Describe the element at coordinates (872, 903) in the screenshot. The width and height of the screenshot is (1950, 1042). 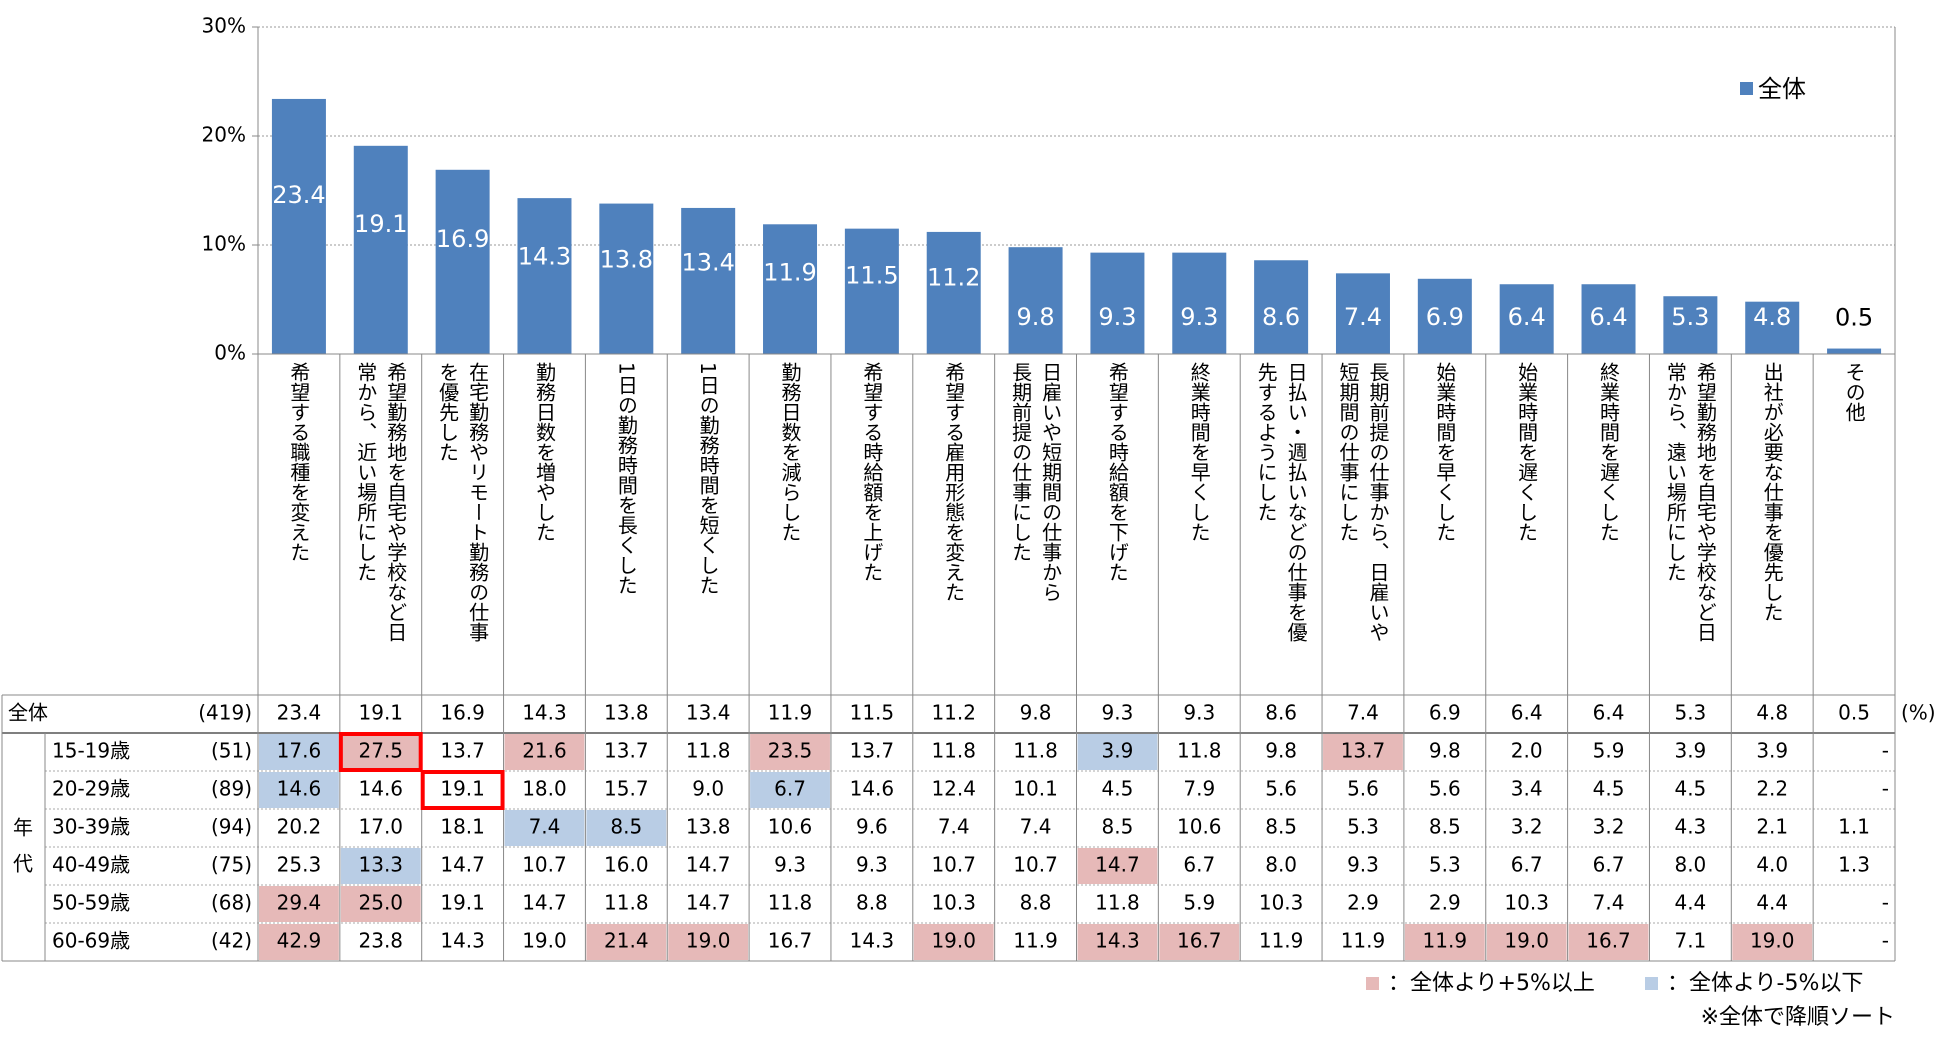
I see `table-cell: 8.8` at that location.